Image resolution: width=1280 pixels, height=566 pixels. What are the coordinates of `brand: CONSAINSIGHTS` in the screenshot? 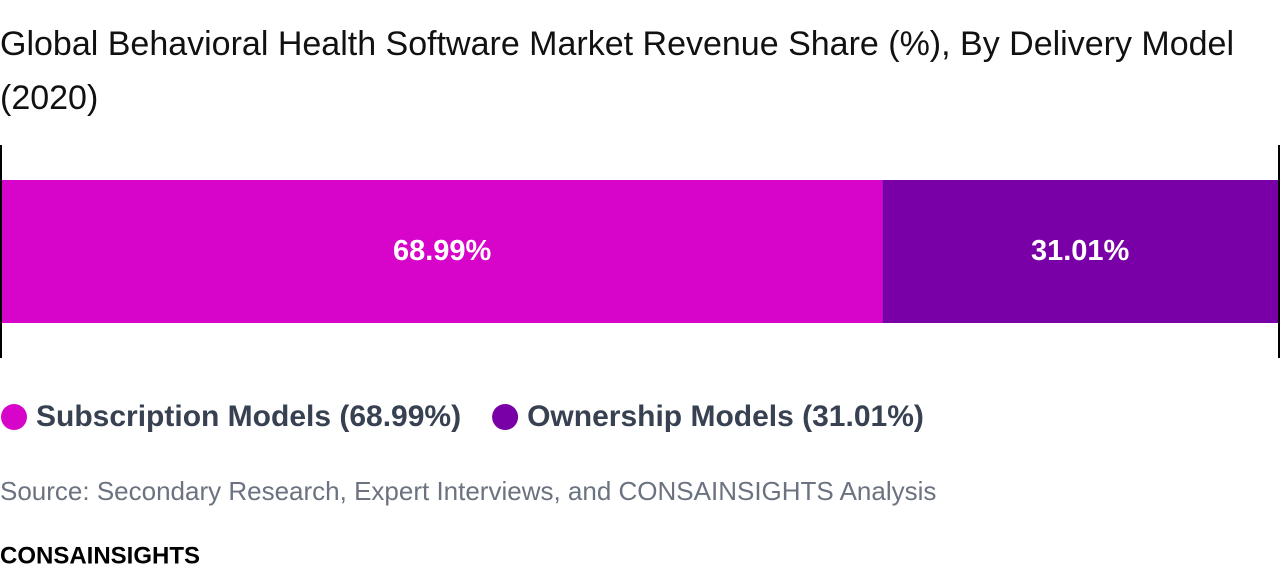 It's located at (100, 554).